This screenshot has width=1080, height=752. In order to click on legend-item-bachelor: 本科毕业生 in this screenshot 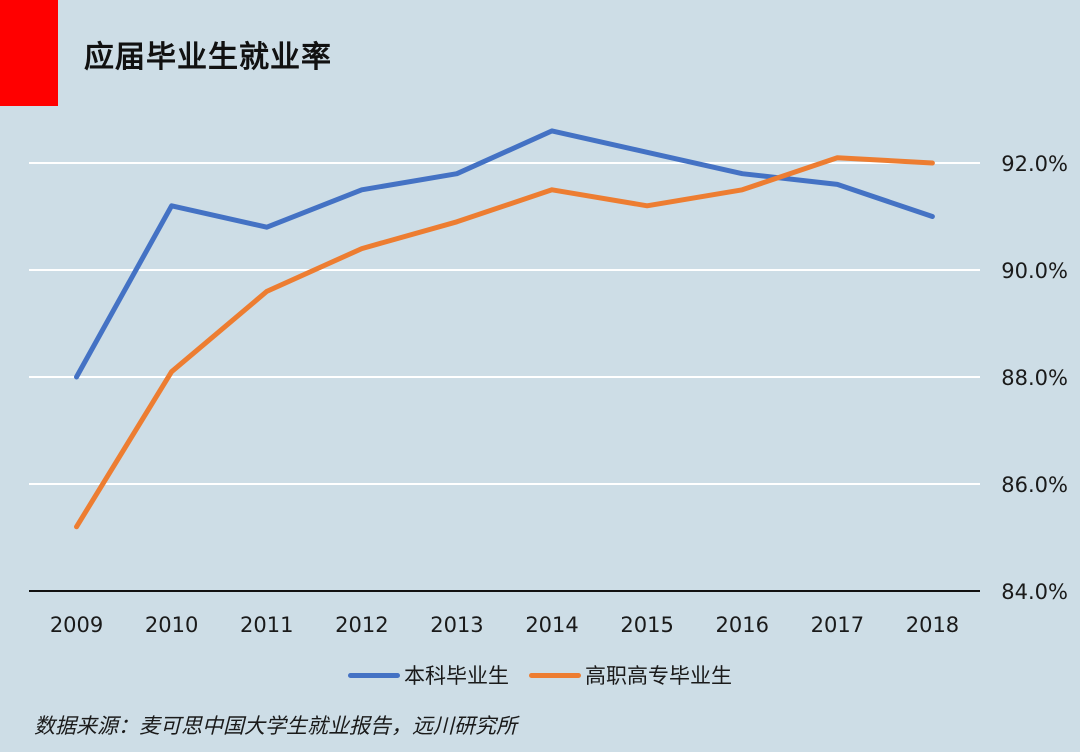, I will do `click(428, 675)`.